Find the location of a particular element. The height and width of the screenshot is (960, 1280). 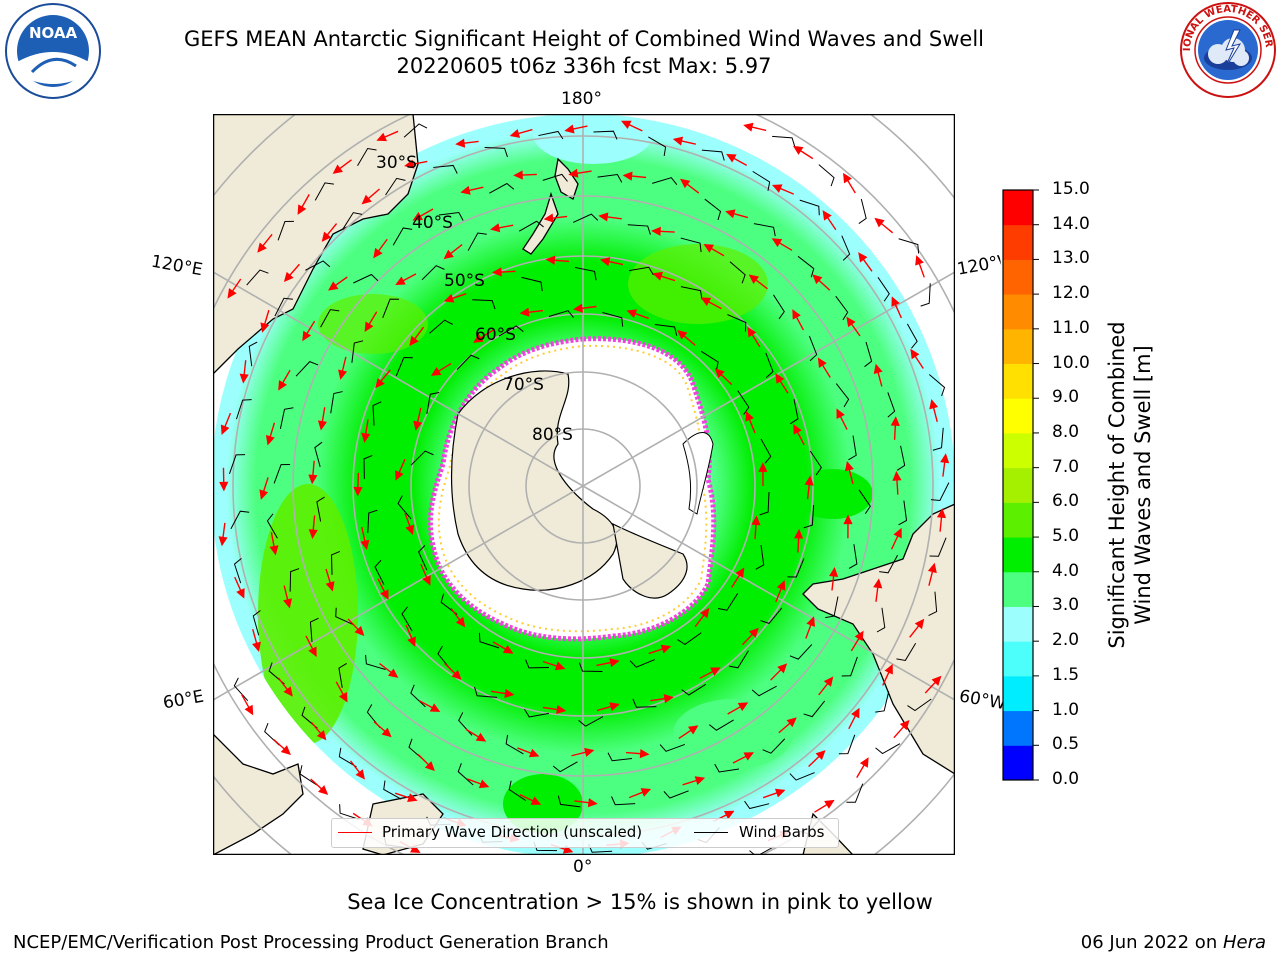

lon-label-180: 180° is located at coordinates (581, 99).